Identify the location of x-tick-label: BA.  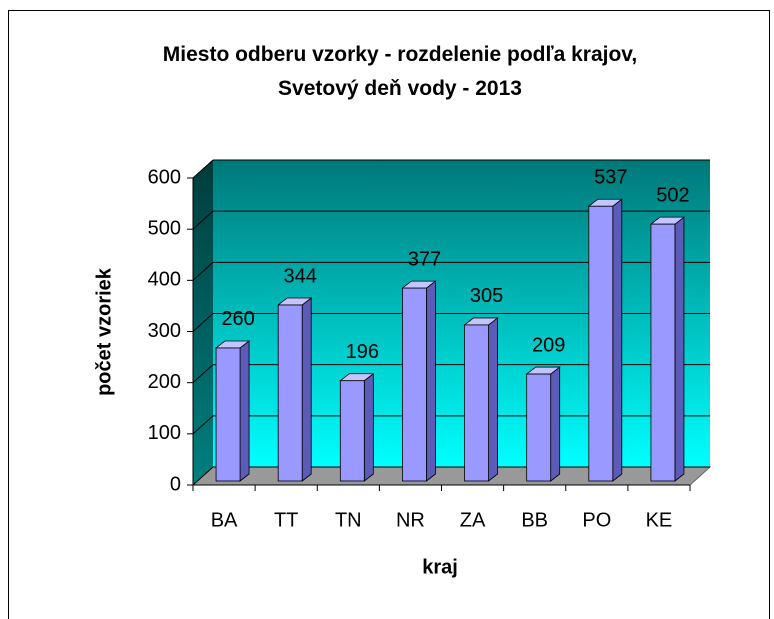
(224, 520).